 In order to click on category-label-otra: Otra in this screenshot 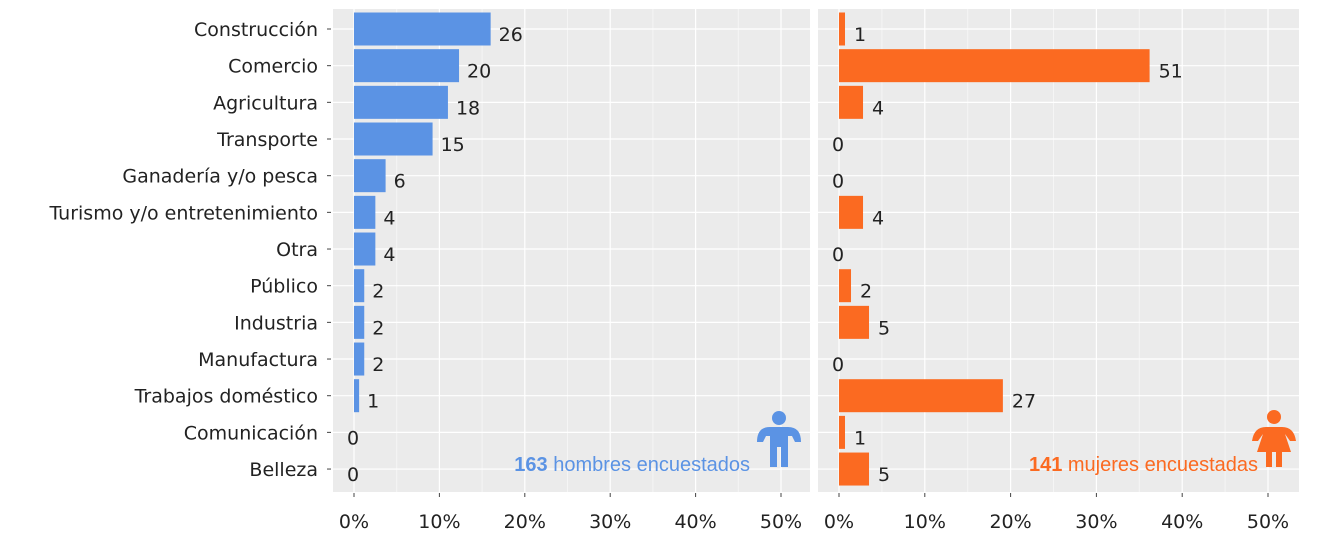, I will do `click(297, 250)`.